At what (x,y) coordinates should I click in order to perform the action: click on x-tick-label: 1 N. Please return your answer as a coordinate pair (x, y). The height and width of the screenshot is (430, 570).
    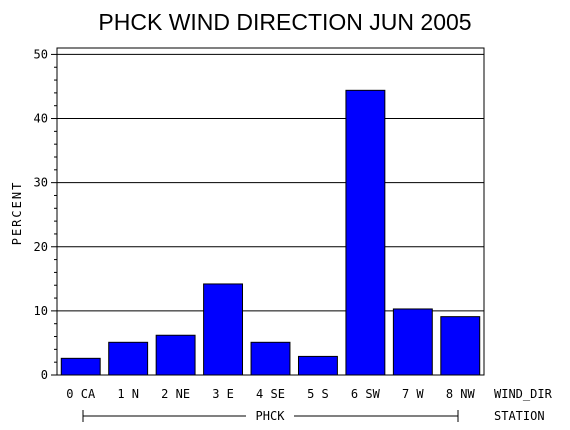
    Looking at the image, I should click on (128, 394).